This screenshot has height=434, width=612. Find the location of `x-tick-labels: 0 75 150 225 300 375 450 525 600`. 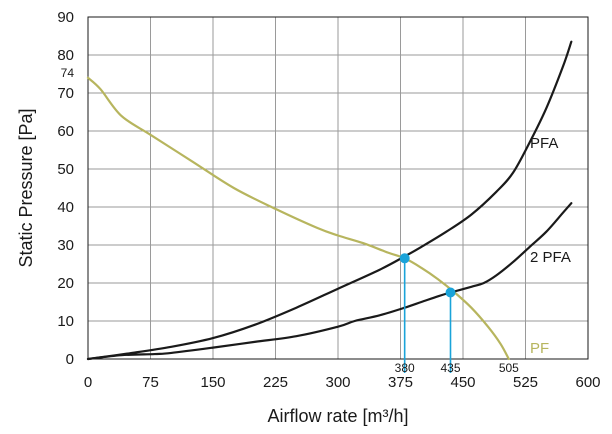

x-tick-labels: 0 75 150 225 300 375 450 525 600 is located at coordinates (342, 382).